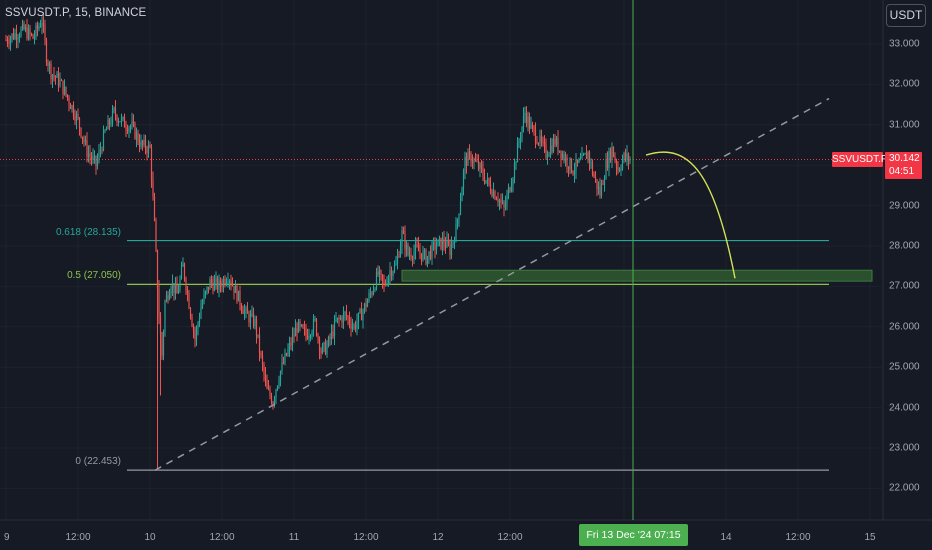 The height and width of the screenshot is (550, 932). What do you see at coordinates (904, 158) in the screenshot?
I see `last-price-value: 30.142` at bounding box center [904, 158].